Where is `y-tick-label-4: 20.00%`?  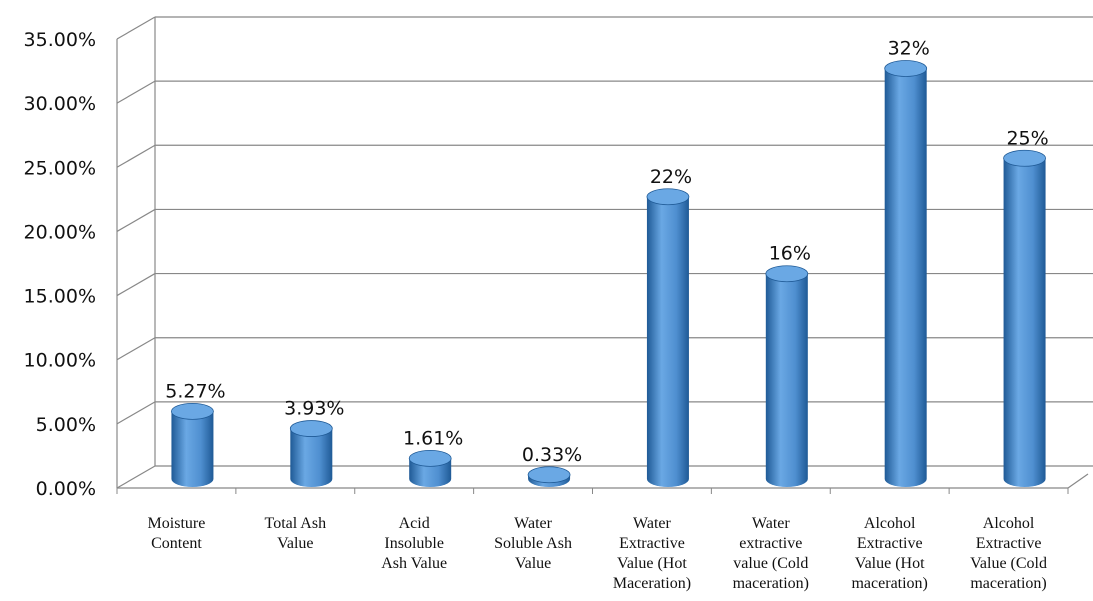
y-tick-label-4: 20.00% is located at coordinates (60, 232).